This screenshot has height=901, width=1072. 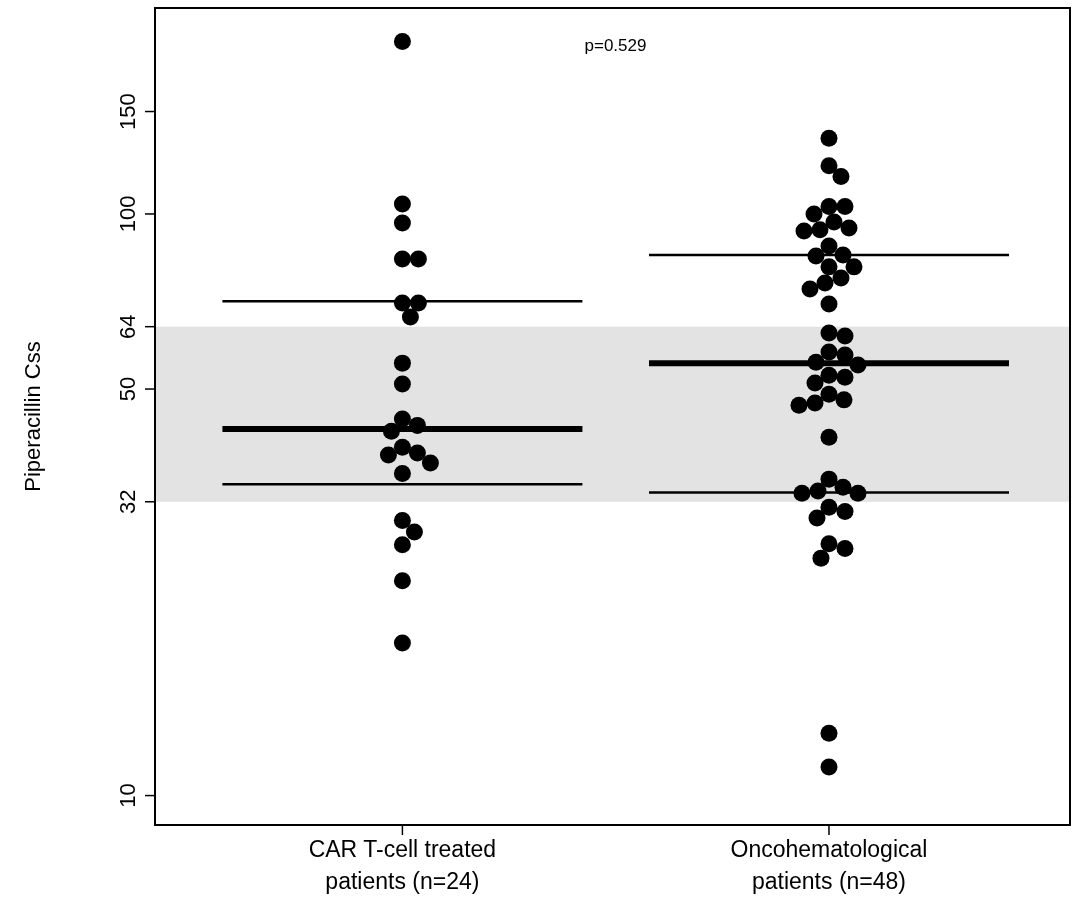 What do you see at coordinates (127, 389) in the screenshot?
I see `y-tick-label: 50` at bounding box center [127, 389].